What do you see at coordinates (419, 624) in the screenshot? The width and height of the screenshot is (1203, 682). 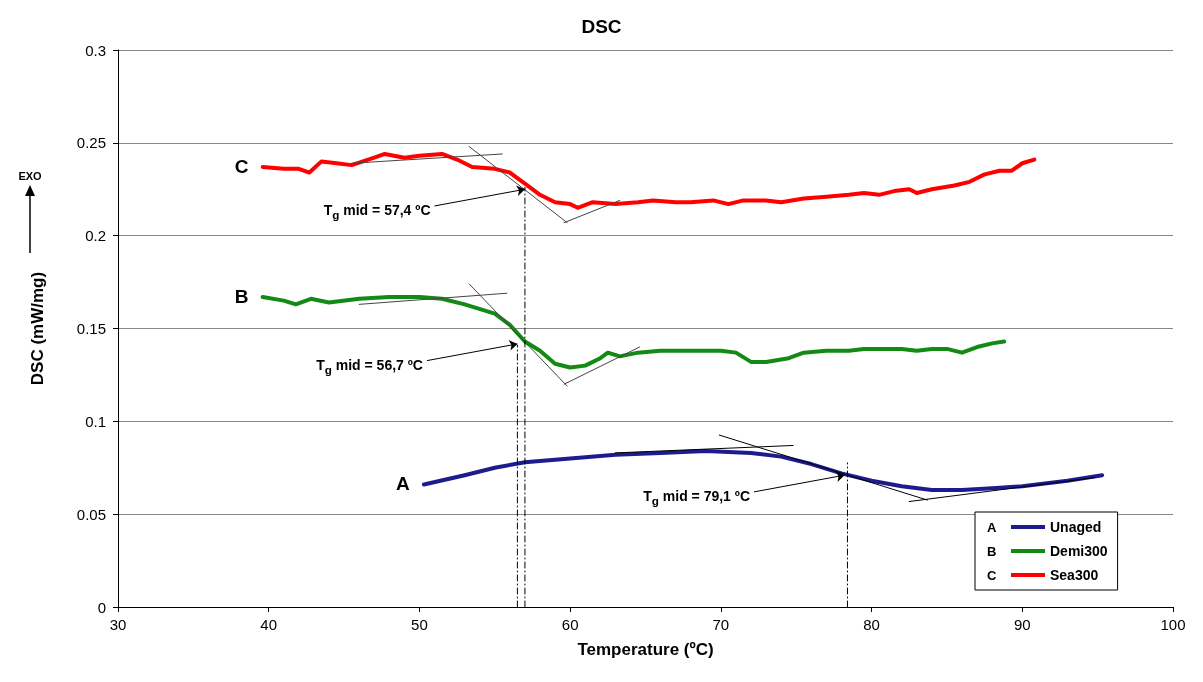 I see `x-tick-label: 50` at bounding box center [419, 624].